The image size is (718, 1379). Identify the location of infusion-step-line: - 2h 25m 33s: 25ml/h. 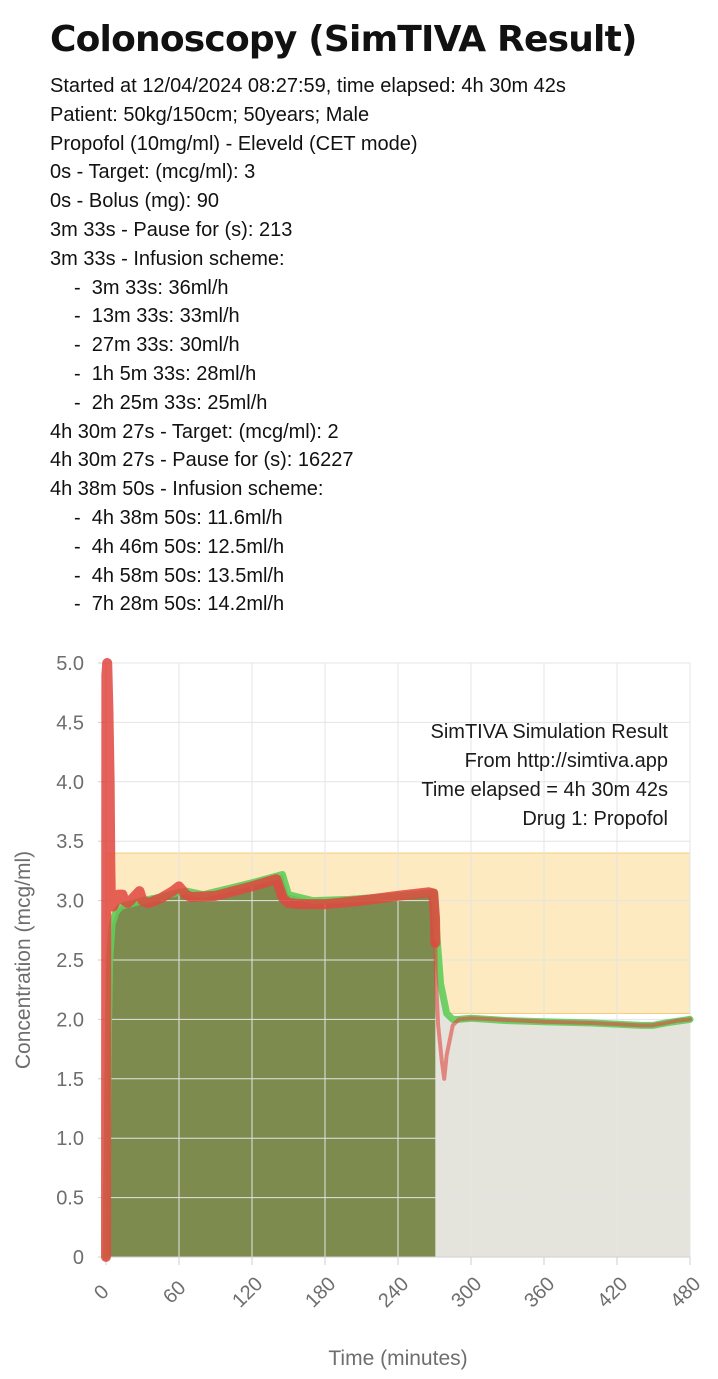
(171, 402).